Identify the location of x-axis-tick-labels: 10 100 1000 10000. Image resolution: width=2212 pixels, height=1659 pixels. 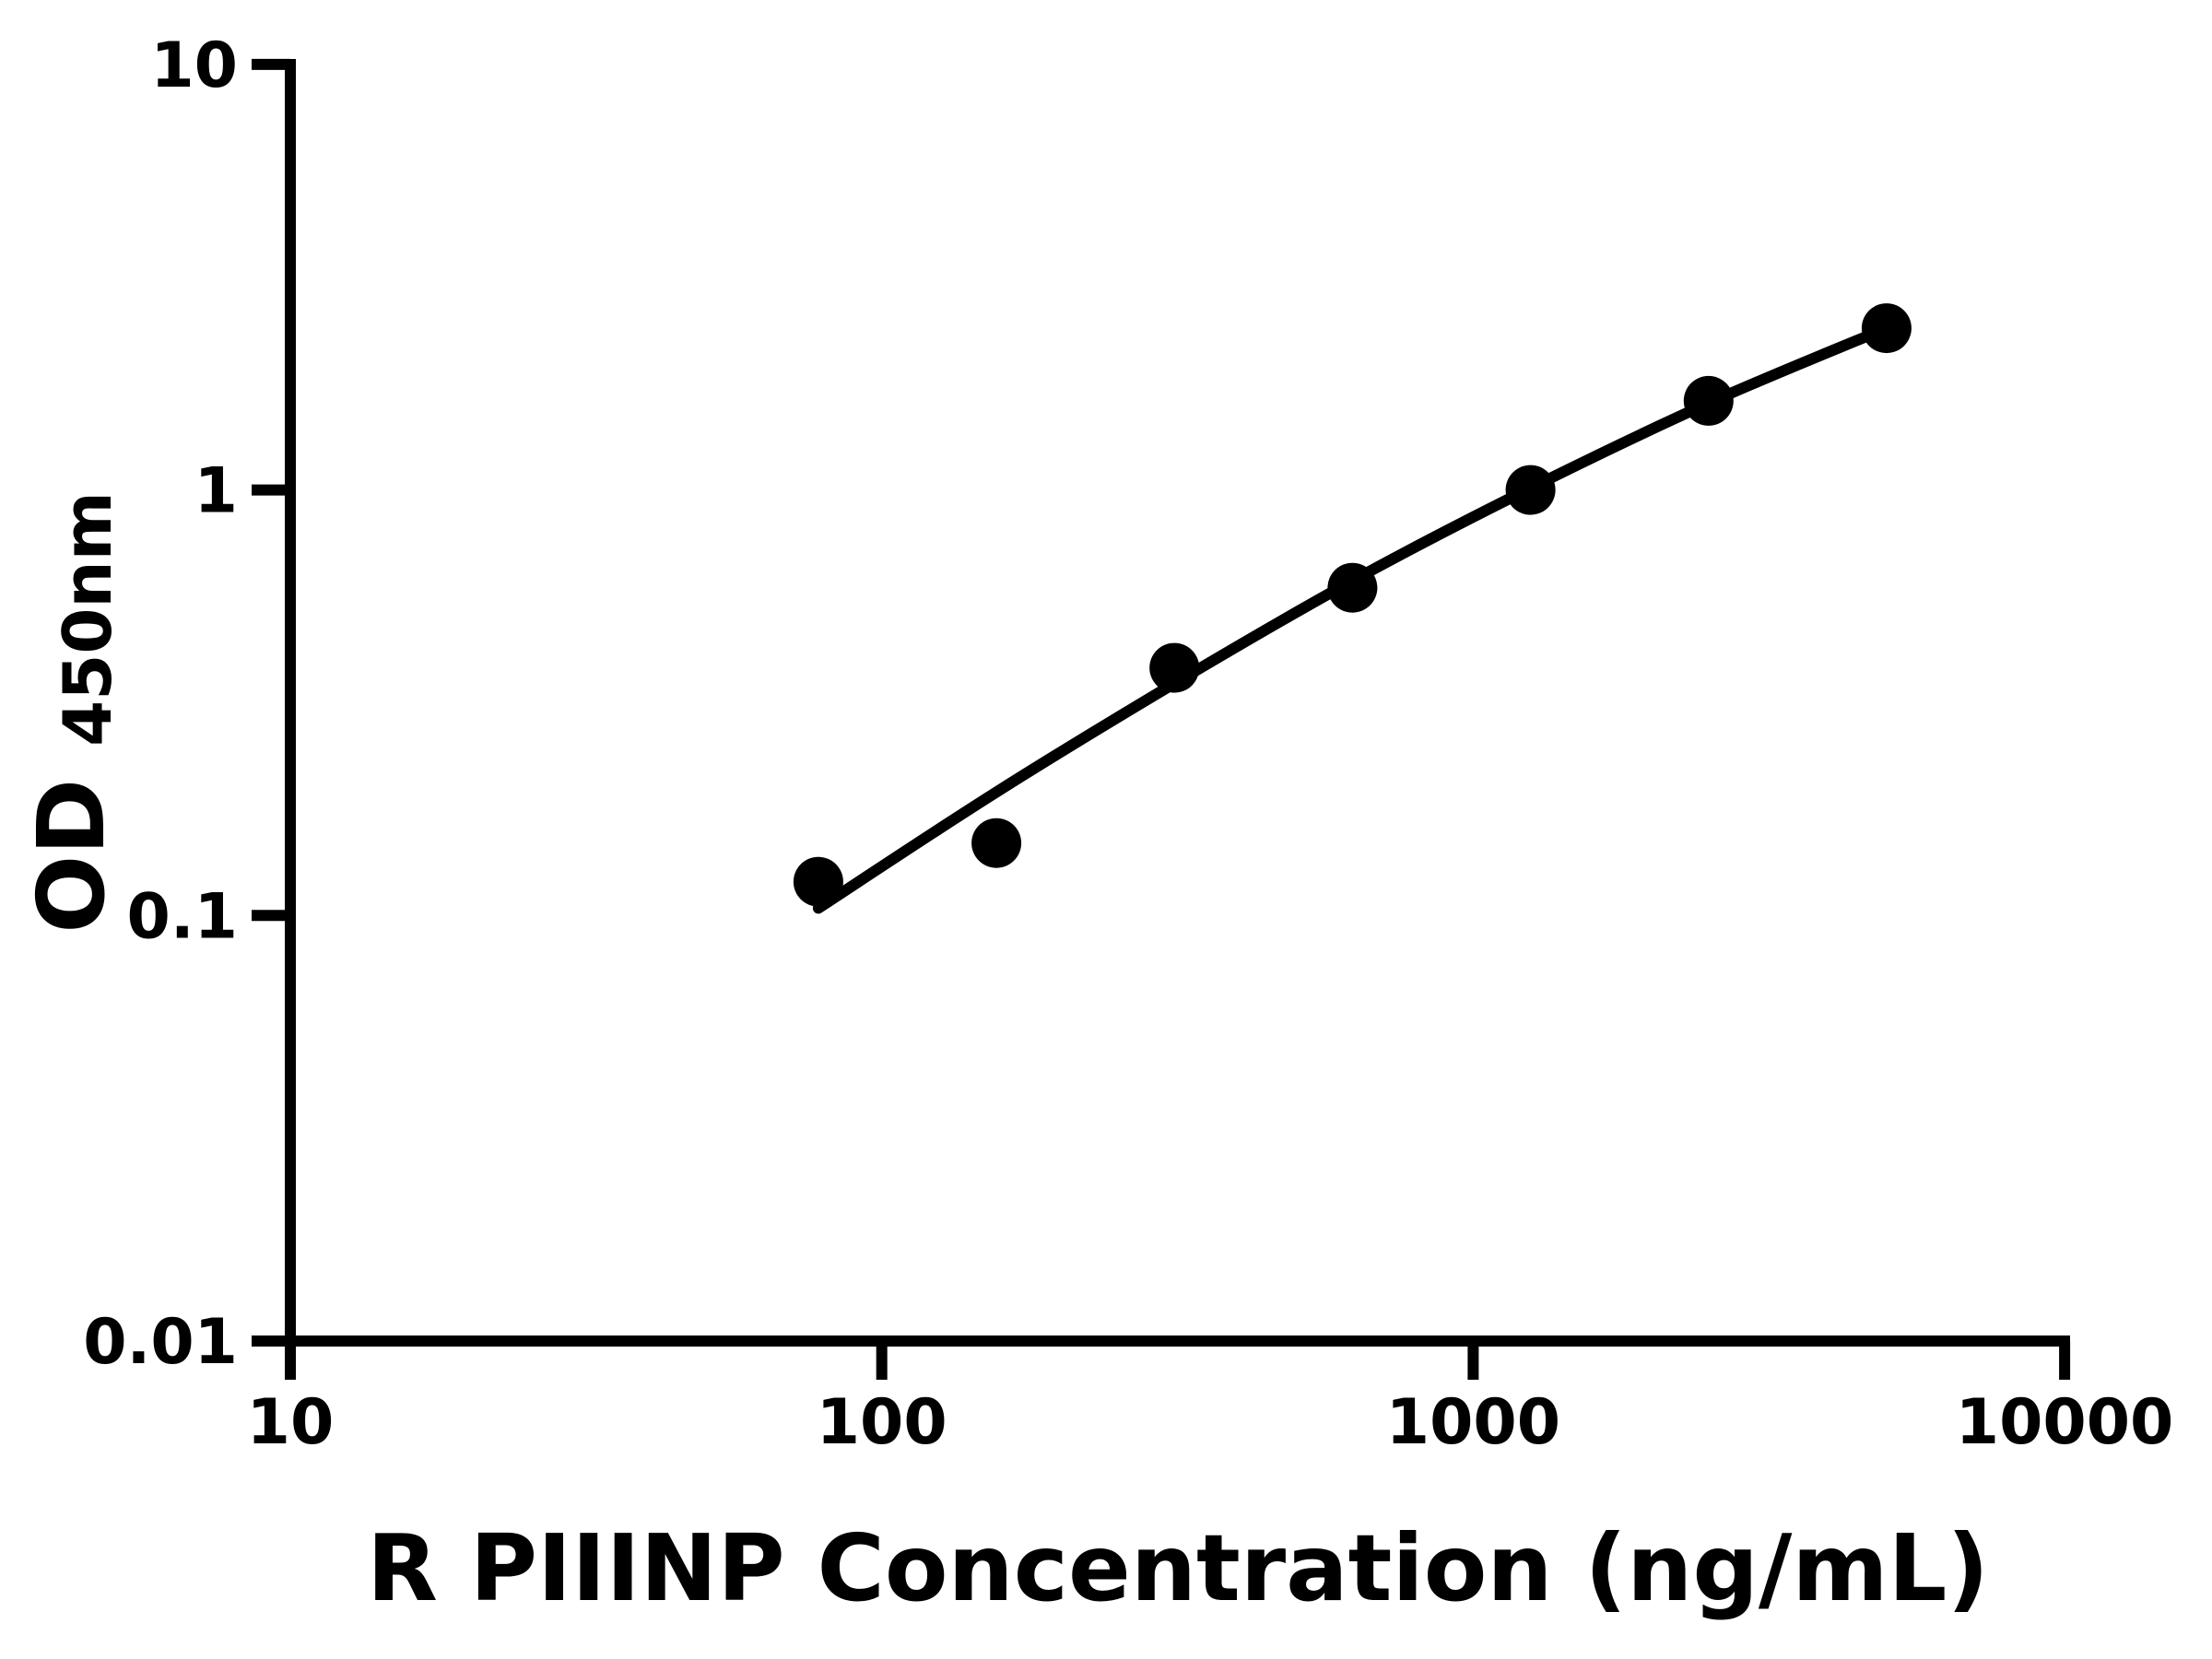
(1210, 1422).